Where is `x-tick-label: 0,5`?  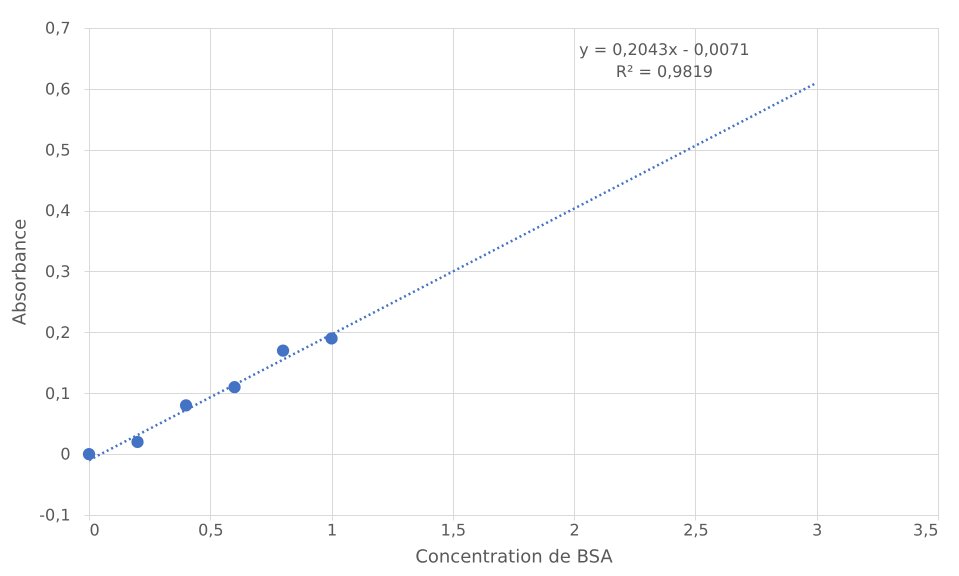
x-tick-label: 0,5 is located at coordinates (211, 530).